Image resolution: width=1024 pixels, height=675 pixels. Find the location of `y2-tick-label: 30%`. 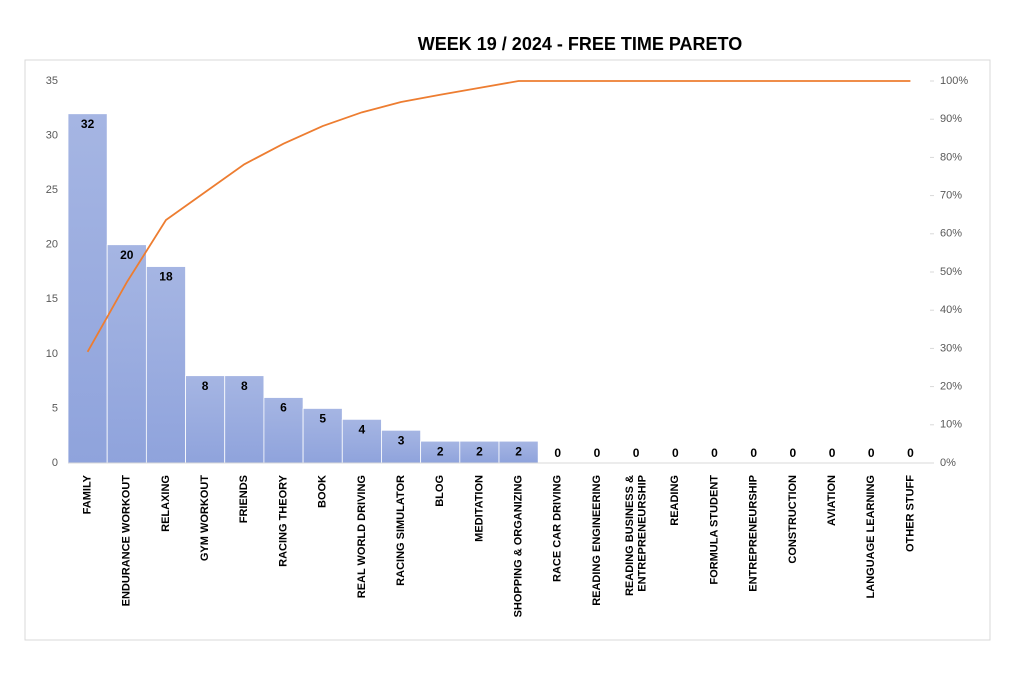

y2-tick-label: 30% is located at coordinates (951, 348).